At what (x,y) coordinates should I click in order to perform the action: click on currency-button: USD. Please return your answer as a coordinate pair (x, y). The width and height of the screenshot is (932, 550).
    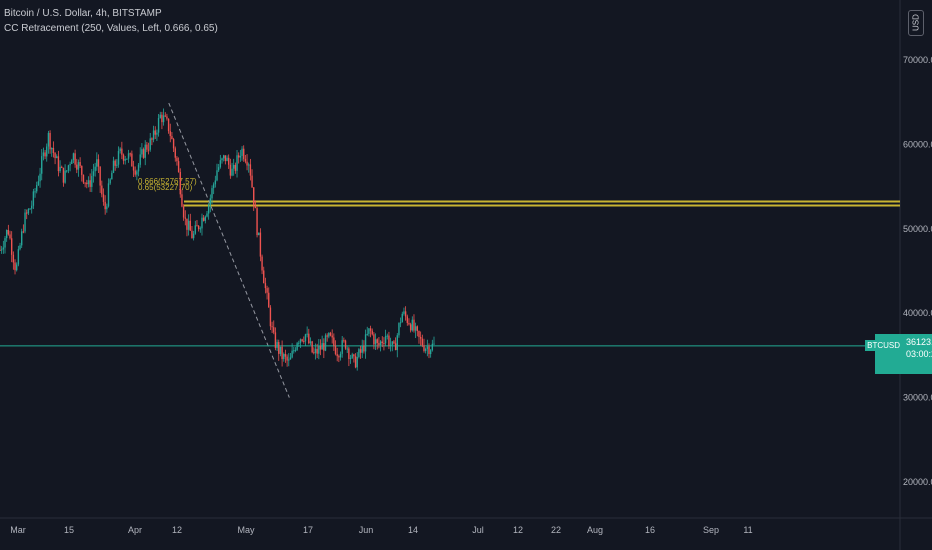
    Looking at the image, I should click on (916, 23).